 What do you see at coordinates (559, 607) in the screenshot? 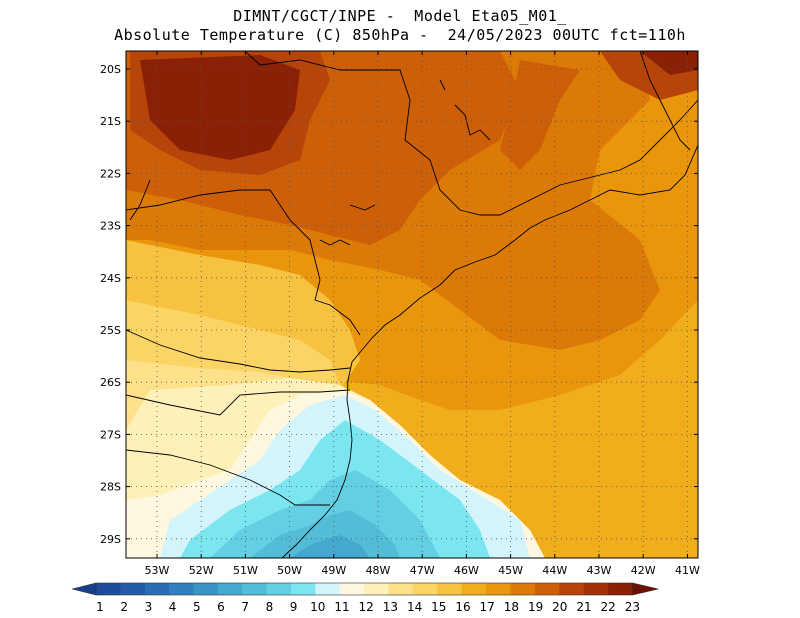
I see `colorbar-label: 20` at bounding box center [559, 607].